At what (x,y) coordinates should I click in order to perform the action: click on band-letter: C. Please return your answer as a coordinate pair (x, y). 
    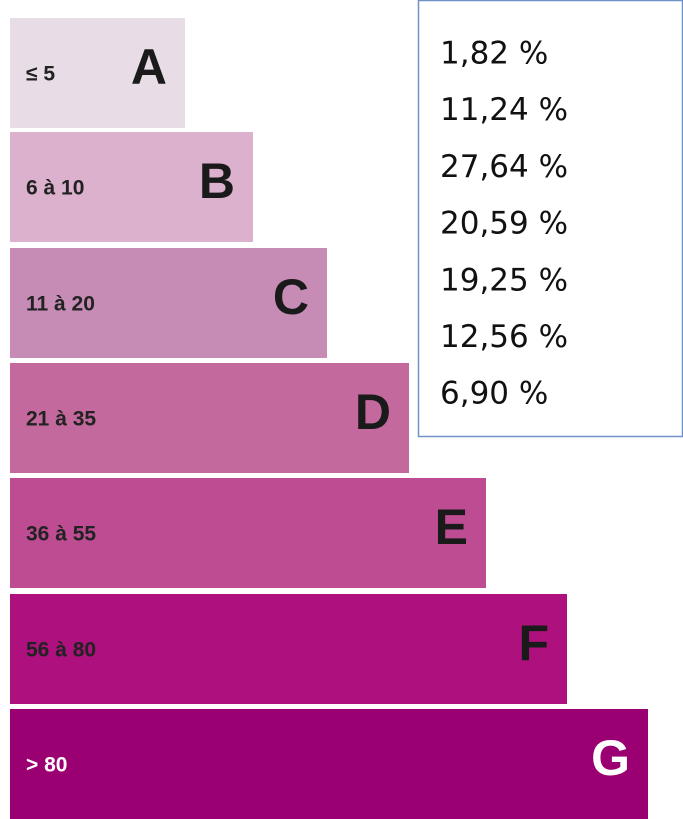
    Looking at the image, I should click on (291, 297).